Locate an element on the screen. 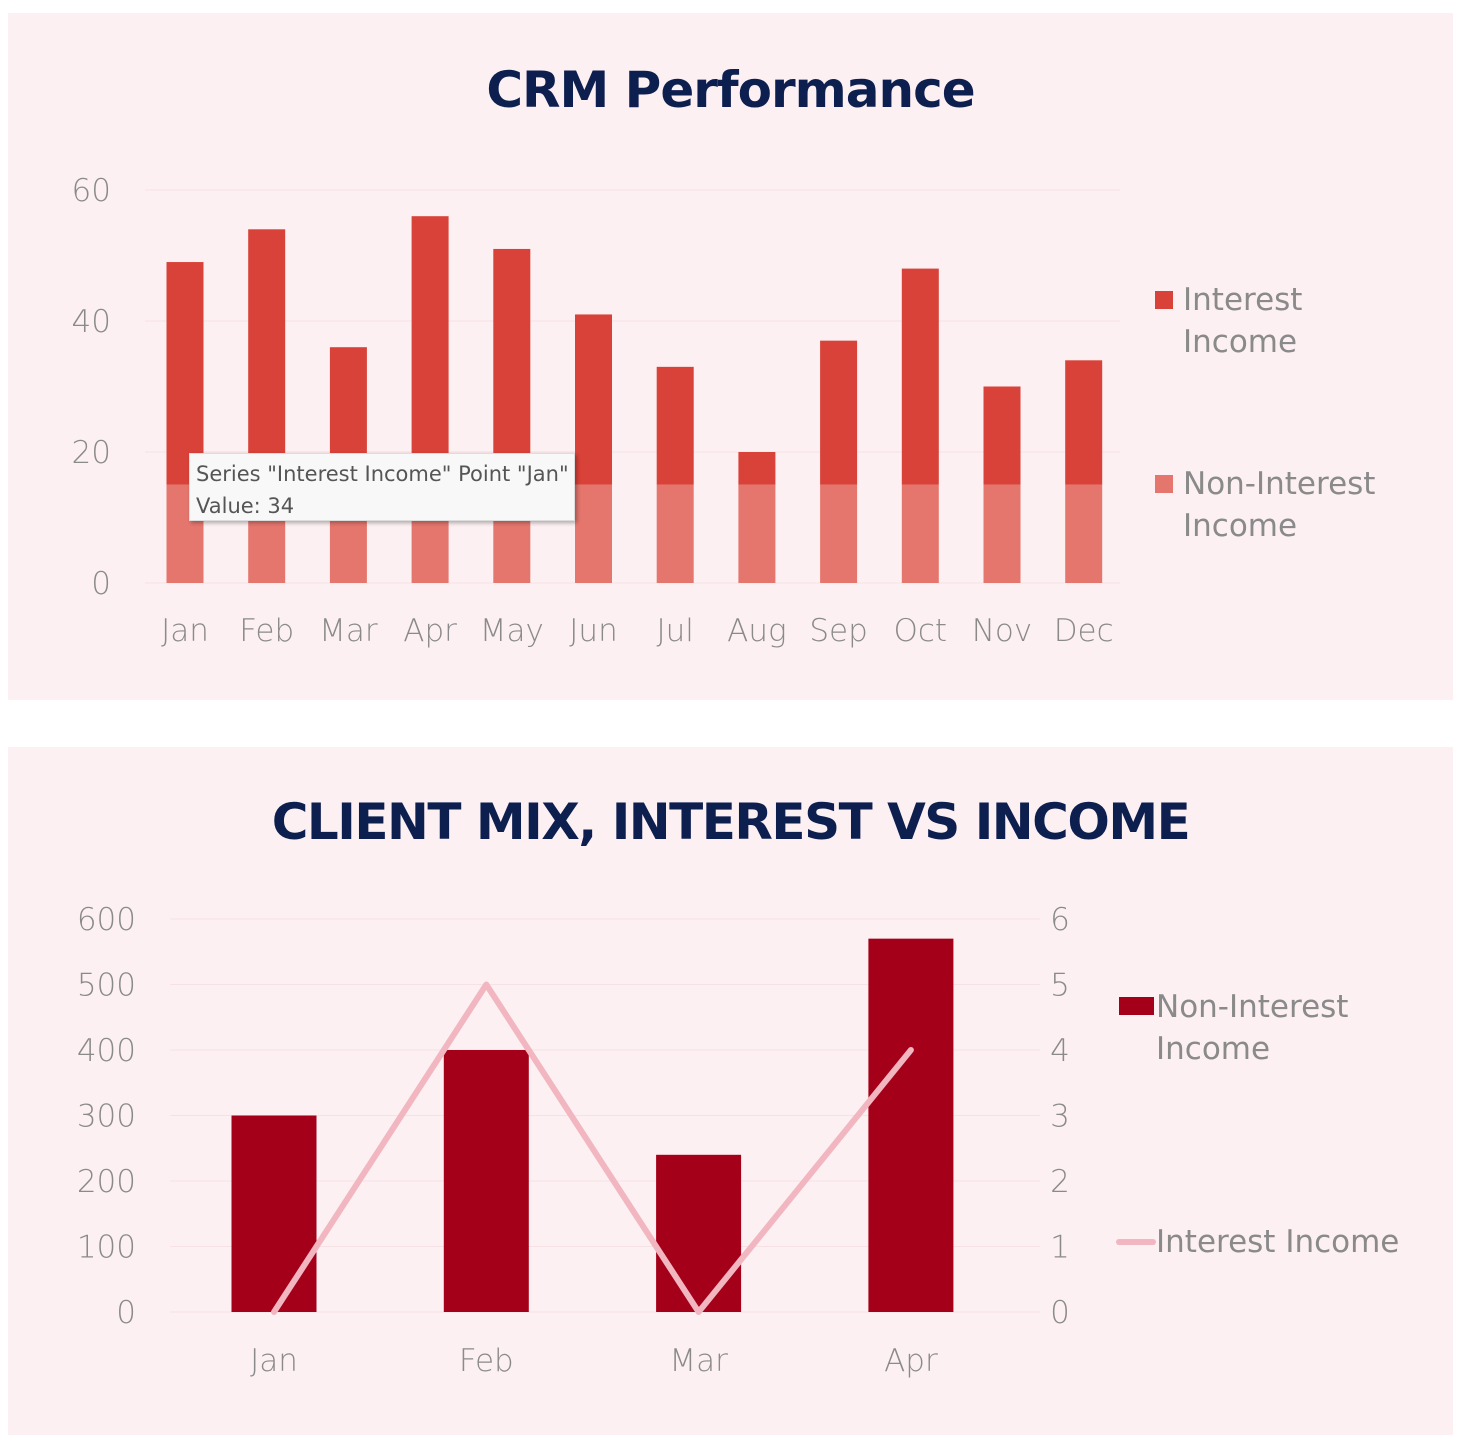  y-left-tick-label: 0 is located at coordinates (126, 1313).